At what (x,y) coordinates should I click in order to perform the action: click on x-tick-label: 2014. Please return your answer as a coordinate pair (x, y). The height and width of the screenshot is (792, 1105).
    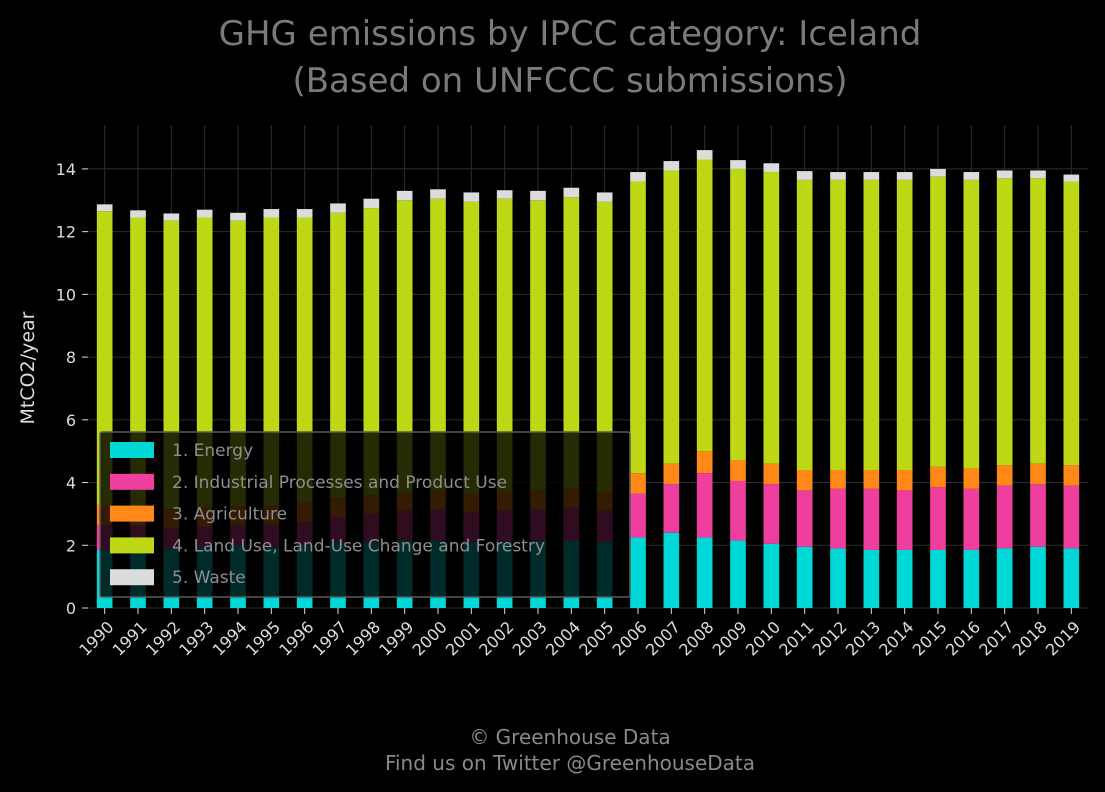
    Looking at the image, I should click on (896, 638).